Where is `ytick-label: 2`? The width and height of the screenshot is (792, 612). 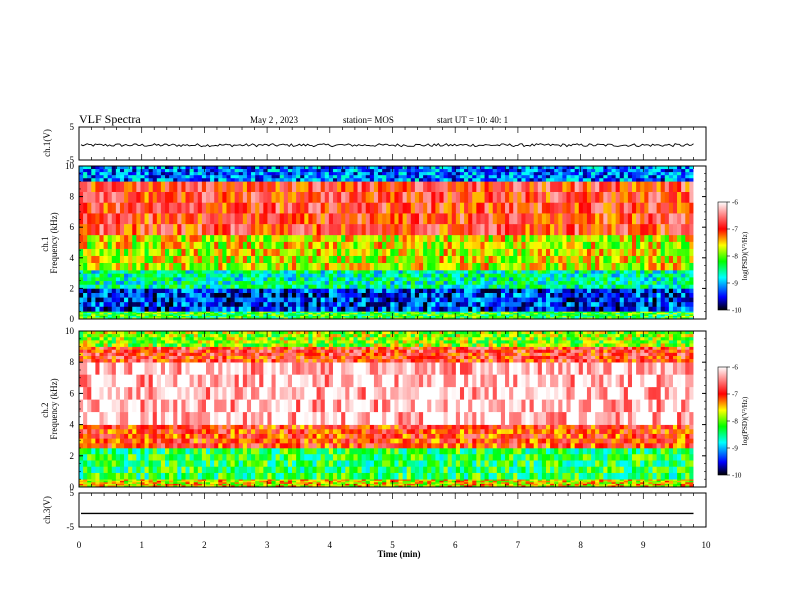 ytick-label: 2 is located at coordinates (72, 288).